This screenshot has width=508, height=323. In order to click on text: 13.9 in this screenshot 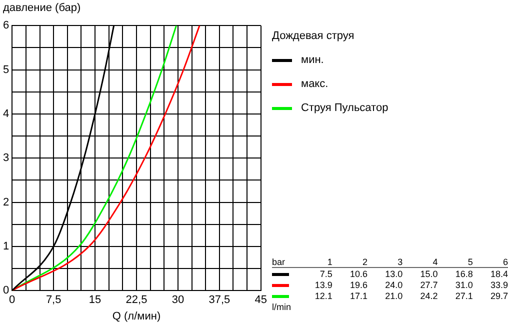, I will do `click(323, 284)`.